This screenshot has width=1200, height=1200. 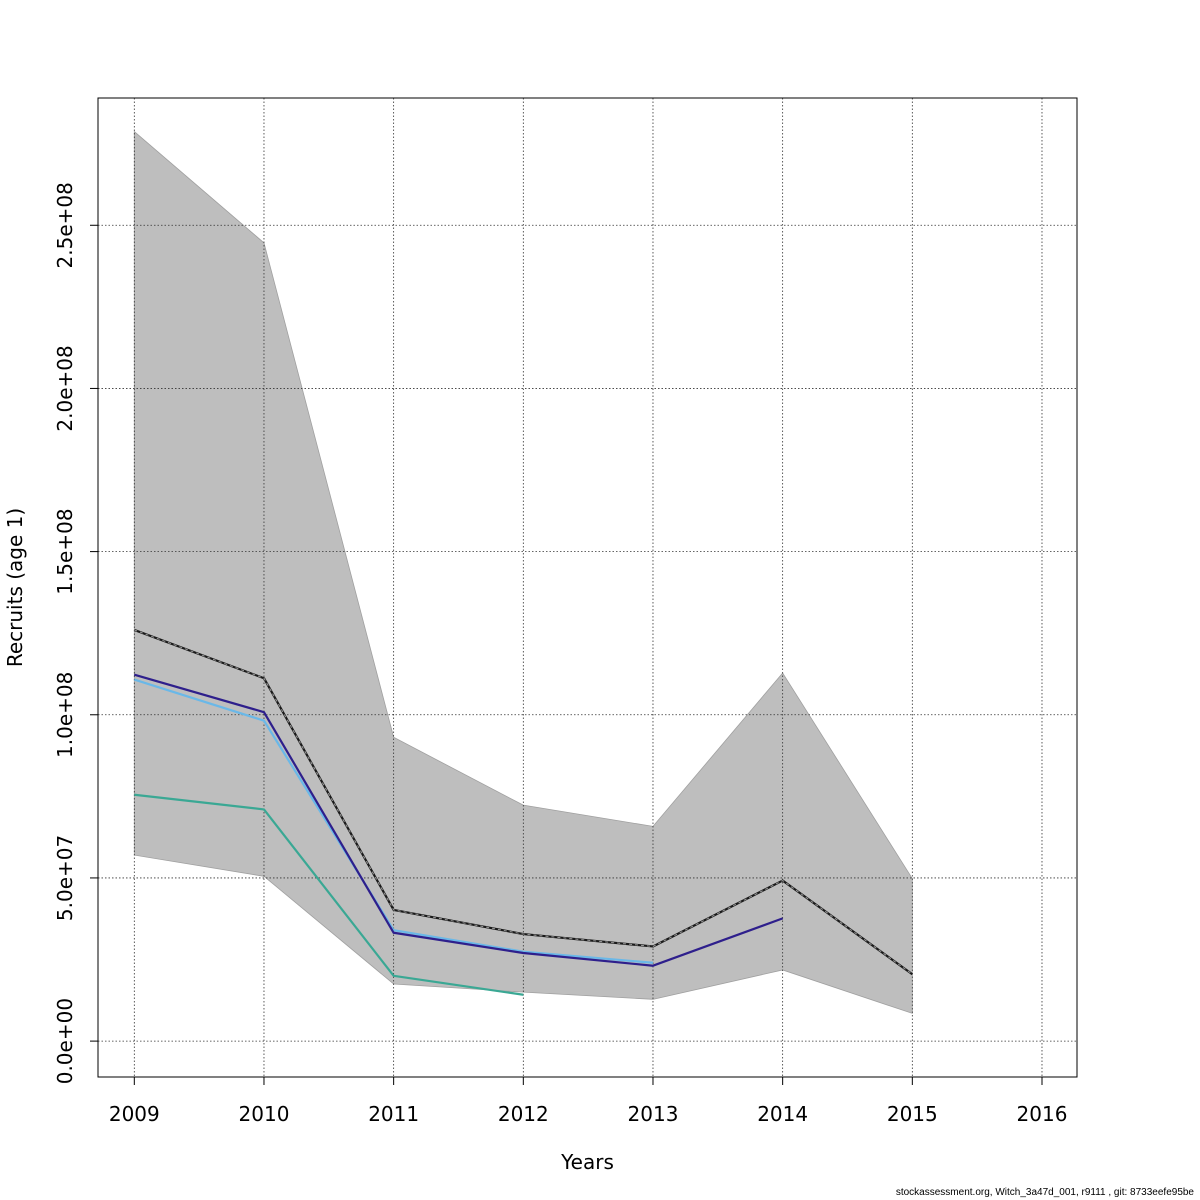 What do you see at coordinates (653, 1114) in the screenshot?
I see `x-tick-label: 2013` at bounding box center [653, 1114].